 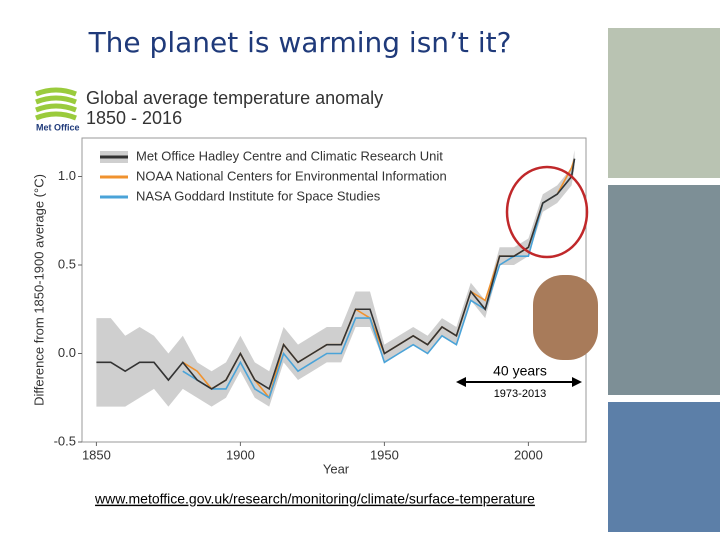 What do you see at coordinates (96, 454) in the screenshot?
I see `x-tick-label: 1850` at bounding box center [96, 454].